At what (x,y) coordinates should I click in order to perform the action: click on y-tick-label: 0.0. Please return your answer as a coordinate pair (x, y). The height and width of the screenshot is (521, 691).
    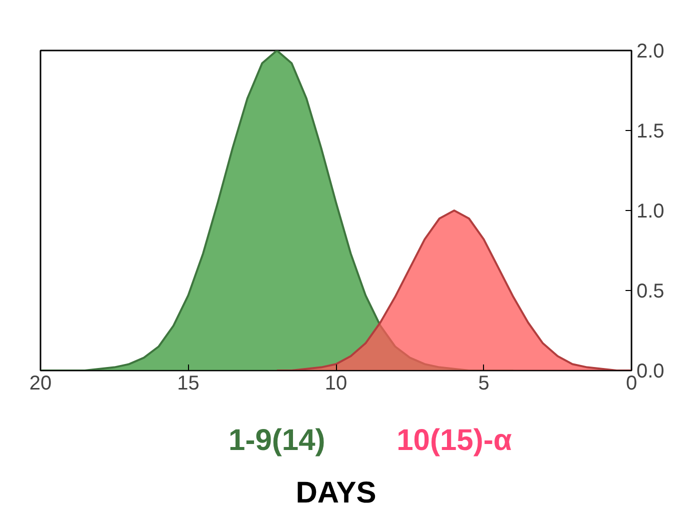
    Looking at the image, I should click on (650, 371).